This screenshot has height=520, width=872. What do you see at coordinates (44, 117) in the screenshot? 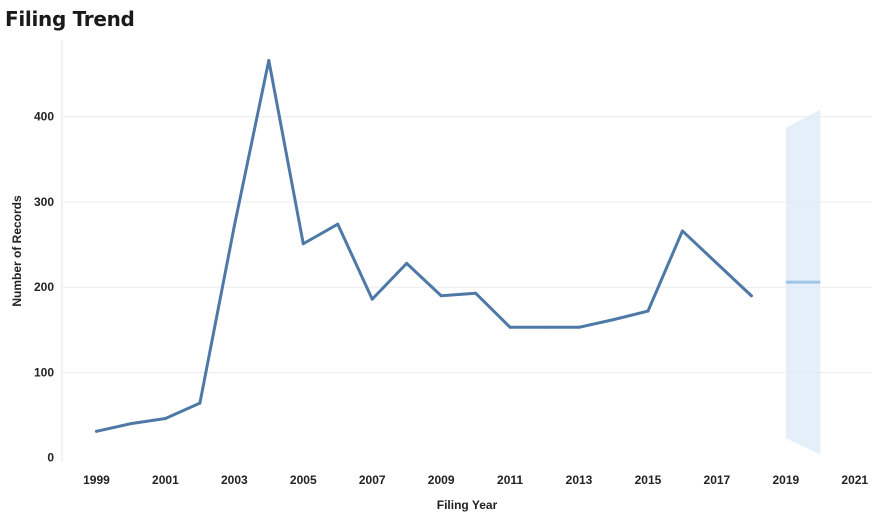
I see `y-tick-label: 400` at bounding box center [44, 117].